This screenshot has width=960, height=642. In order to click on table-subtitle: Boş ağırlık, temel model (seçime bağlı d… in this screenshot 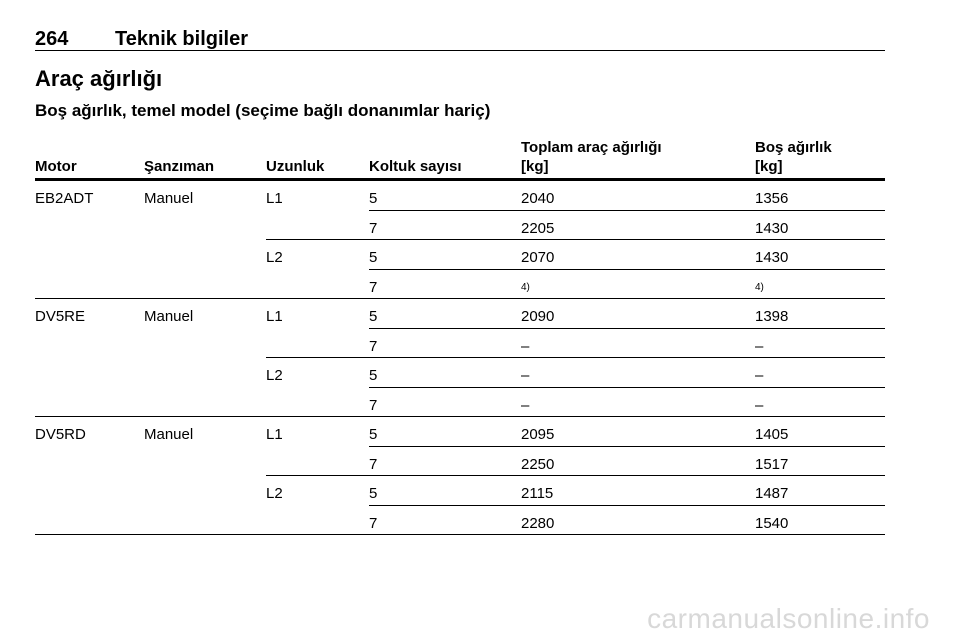, I will do `click(263, 110)`.